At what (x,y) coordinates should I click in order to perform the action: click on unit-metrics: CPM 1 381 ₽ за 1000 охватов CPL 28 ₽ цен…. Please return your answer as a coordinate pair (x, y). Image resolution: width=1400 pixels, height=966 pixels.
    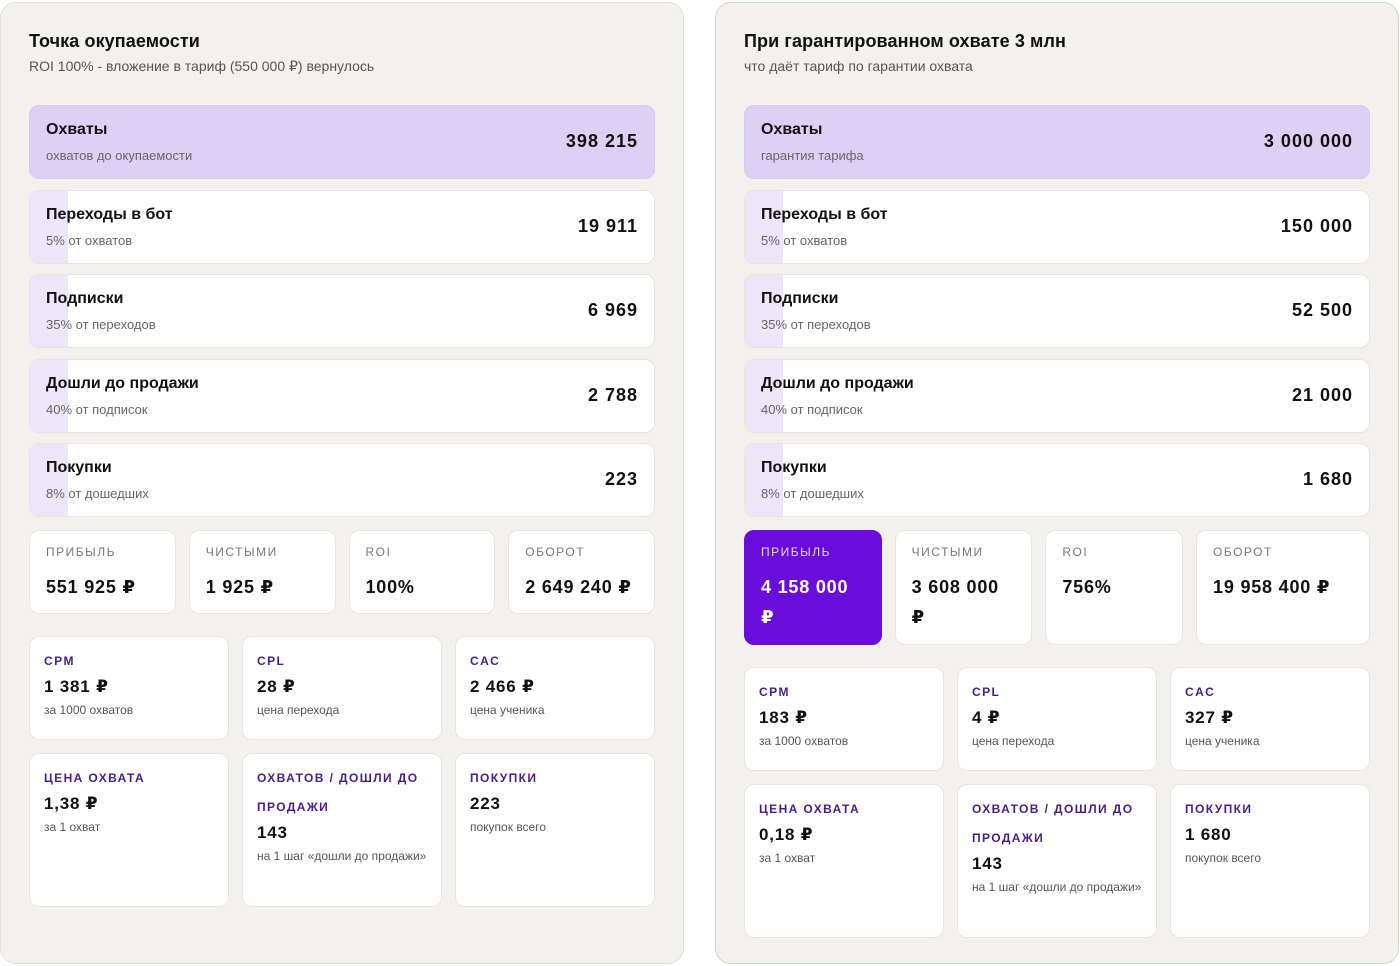
    Looking at the image, I should click on (342, 771).